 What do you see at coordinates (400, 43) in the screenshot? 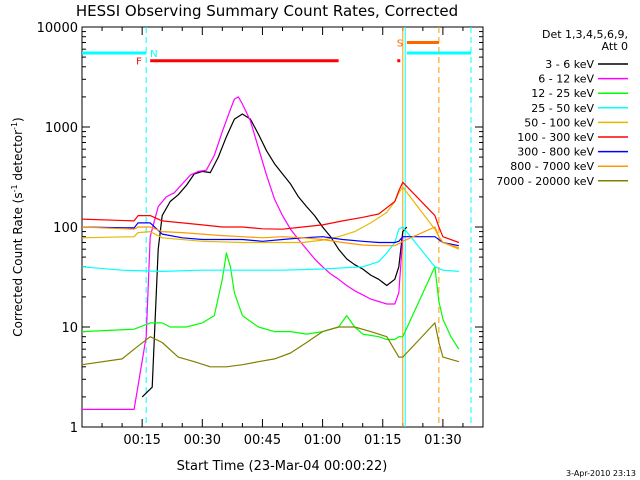
I see `s-flag-label: S` at bounding box center [400, 43].